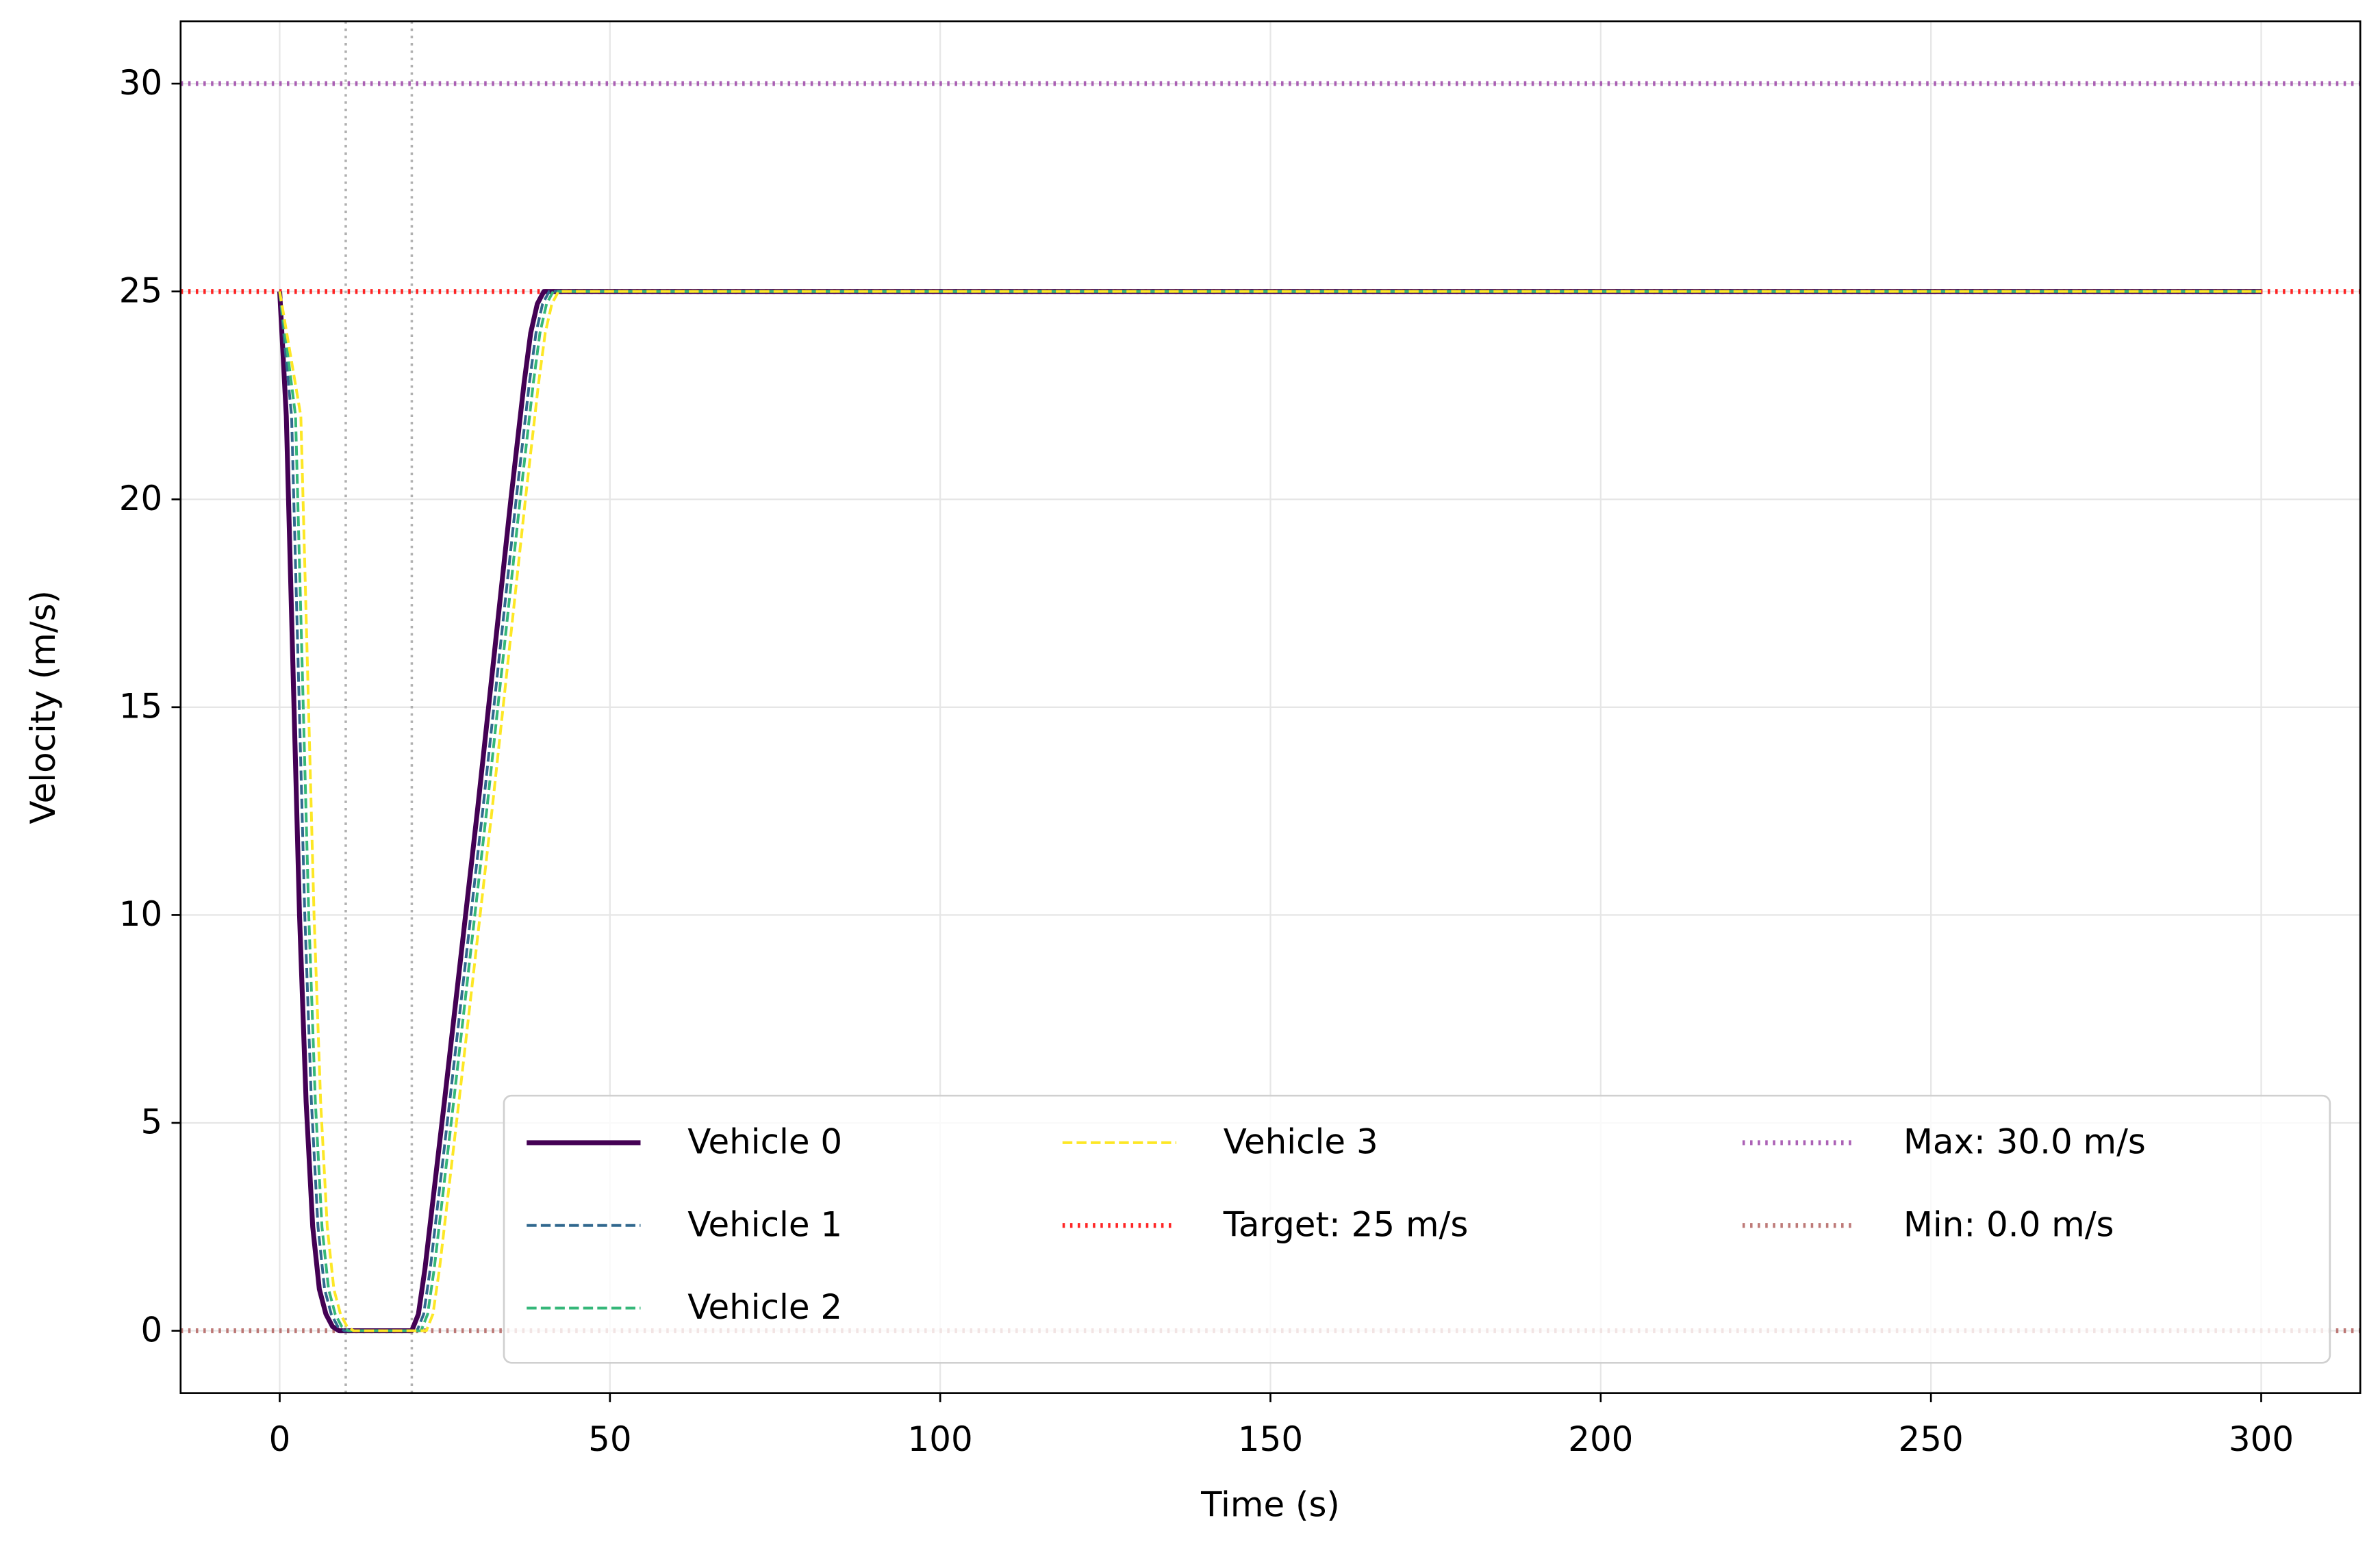 Image resolution: width=2380 pixels, height=1557 pixels. Describe the element at coordinates (609, 1439) in the screenshot. I see `x-tick-label: 50` at that location.